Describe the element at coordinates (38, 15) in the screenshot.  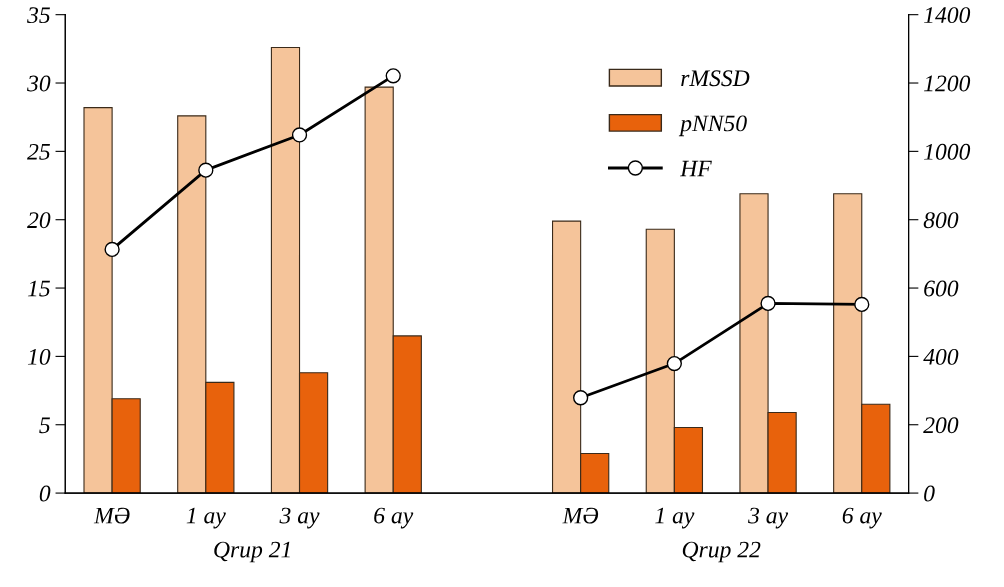
I see `y-tick-label: 35` at that location.